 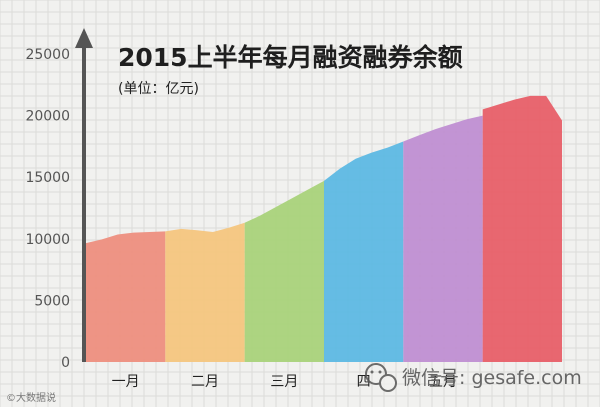 I want to click on x-tick-label: 一月, so click(x=126, y=382).